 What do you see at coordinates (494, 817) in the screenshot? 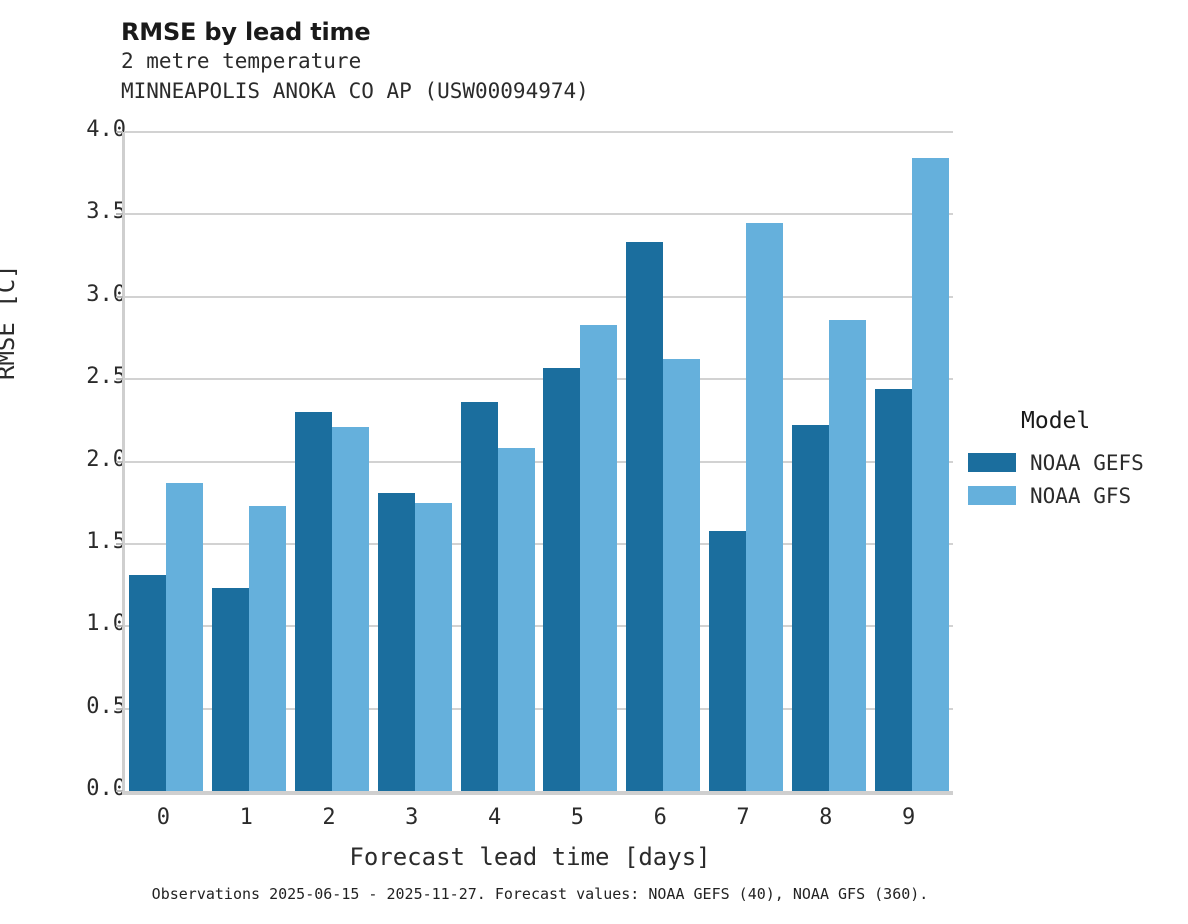
I see `x-tick-label: 4` at bounding box center [494, 817].